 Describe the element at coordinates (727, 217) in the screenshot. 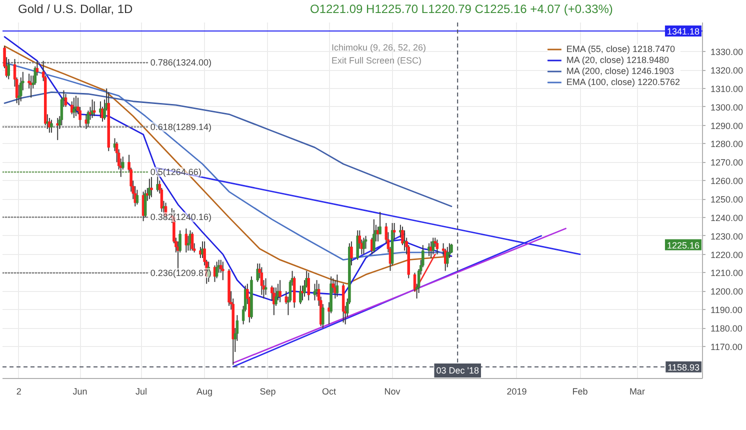

I see `y-tick-label: 1240.00` at that location.